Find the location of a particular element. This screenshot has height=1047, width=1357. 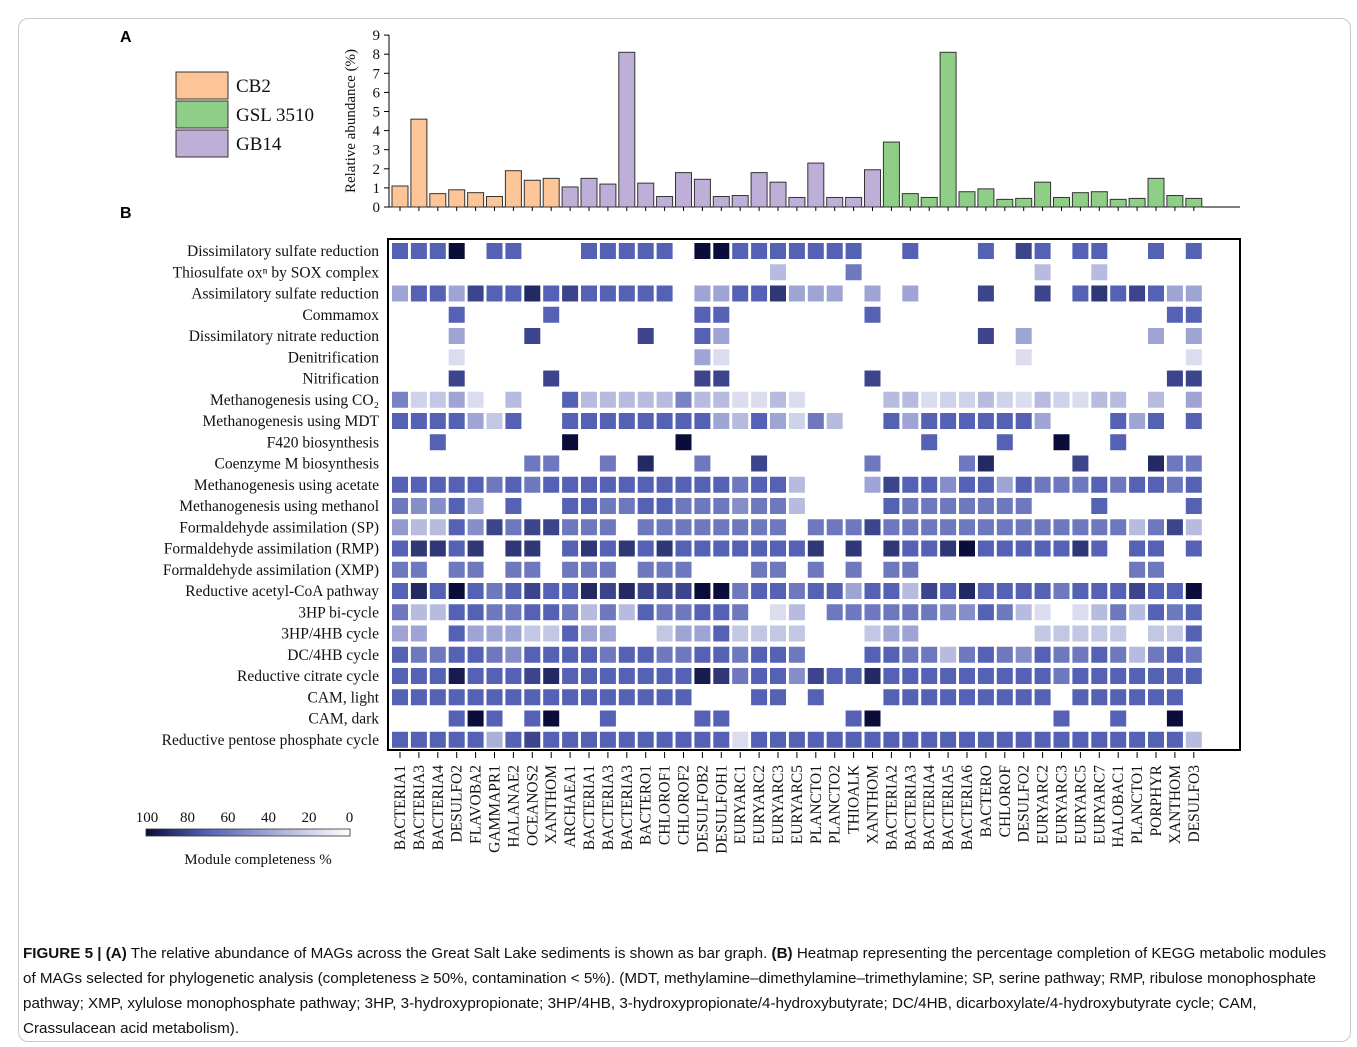

heatmap-column-label: BACTERO is located at coordinates (986, 801).